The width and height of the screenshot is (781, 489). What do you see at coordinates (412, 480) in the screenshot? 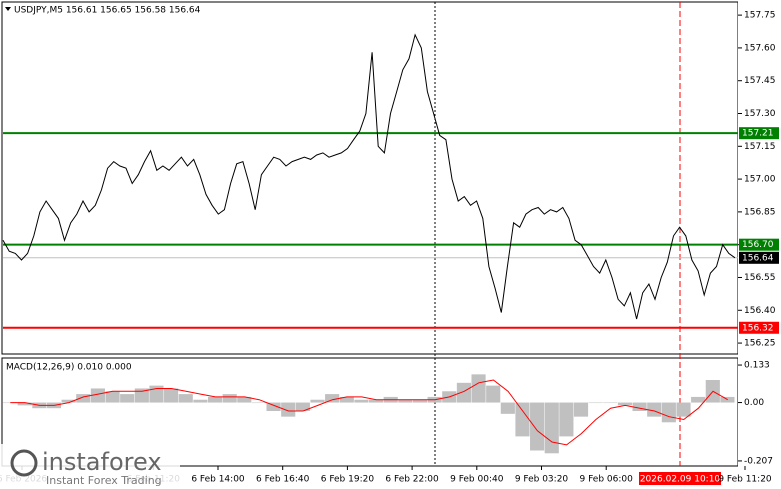
I see `x-tick-label: 6 Feb 22:00` at bounding box center [412, 480].